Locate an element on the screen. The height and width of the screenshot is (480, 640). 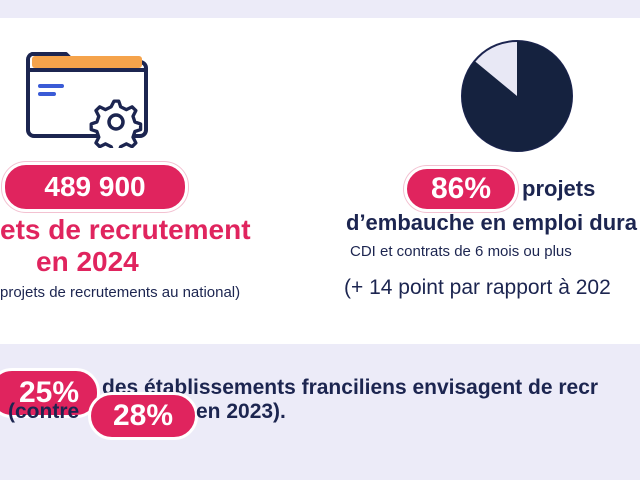
recruitment-note: projets de recrutements au national) is located at coordinates (120, 292).